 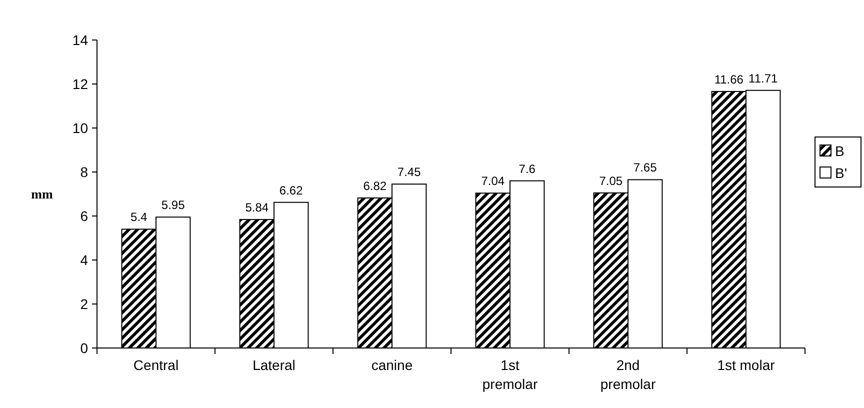 I want to click on y-tick-label: 4, so click(x=84, y=260).